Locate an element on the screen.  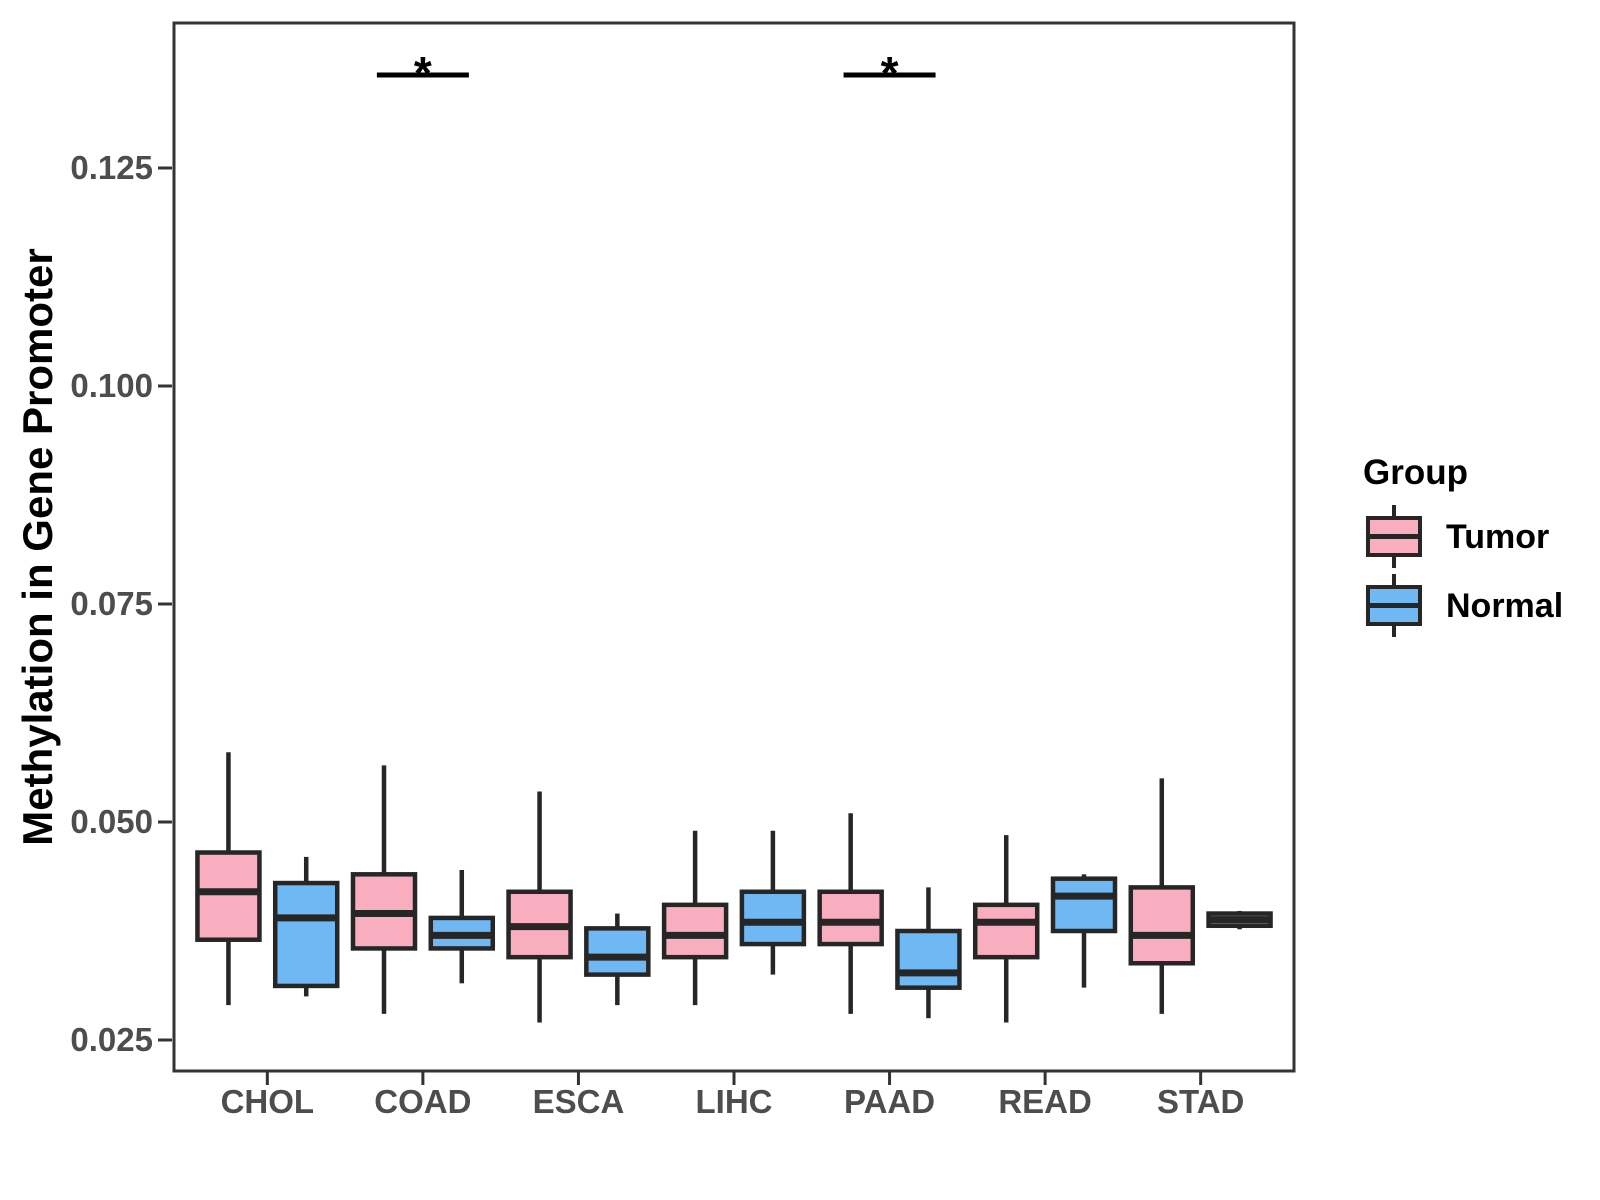
box-normal-paad is located at coordinates (928, 953).